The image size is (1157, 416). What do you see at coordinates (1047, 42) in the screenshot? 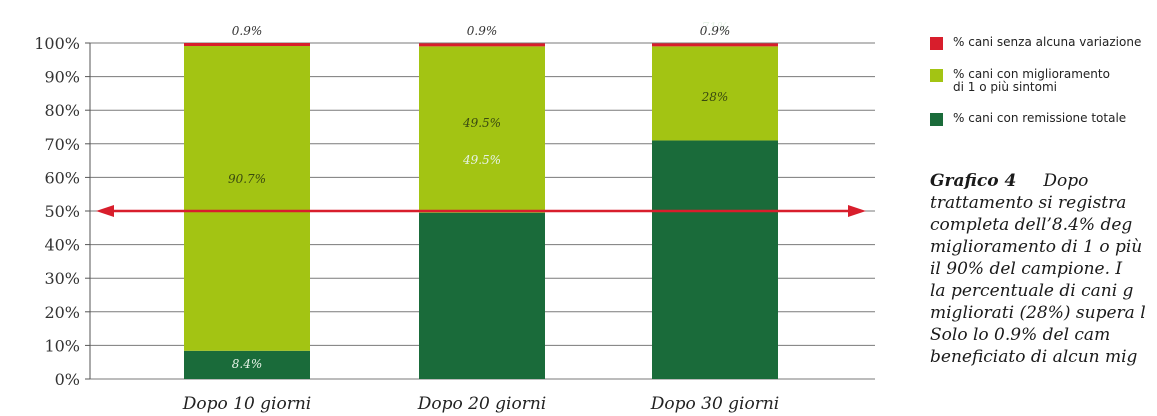
I see `legend-label-no-change: % cani senza alcuna variazione` at bounding box center [1047, 42].